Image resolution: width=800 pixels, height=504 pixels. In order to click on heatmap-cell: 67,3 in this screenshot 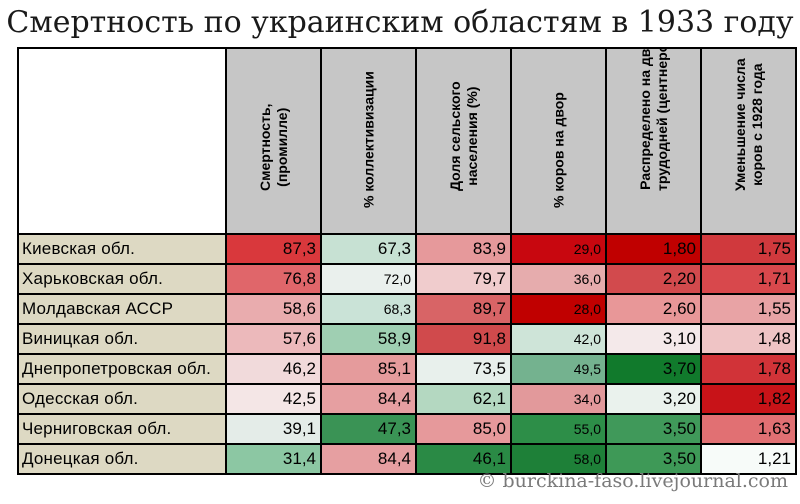, I will do `click(368, 249)`.